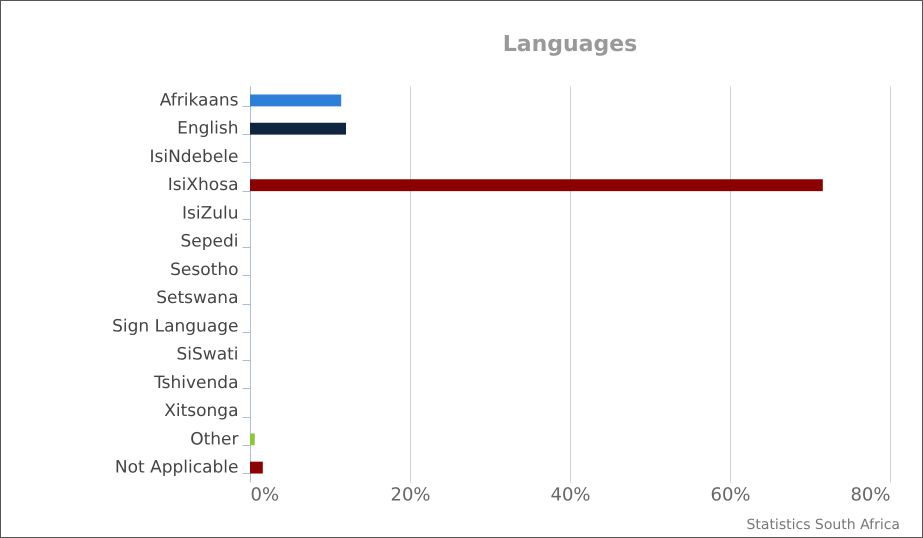 This screenshot has width=923, height=538. Describe the element at coordinates (570, 495) in the screenshot. I see `x-tick-label: 40%` at that location.